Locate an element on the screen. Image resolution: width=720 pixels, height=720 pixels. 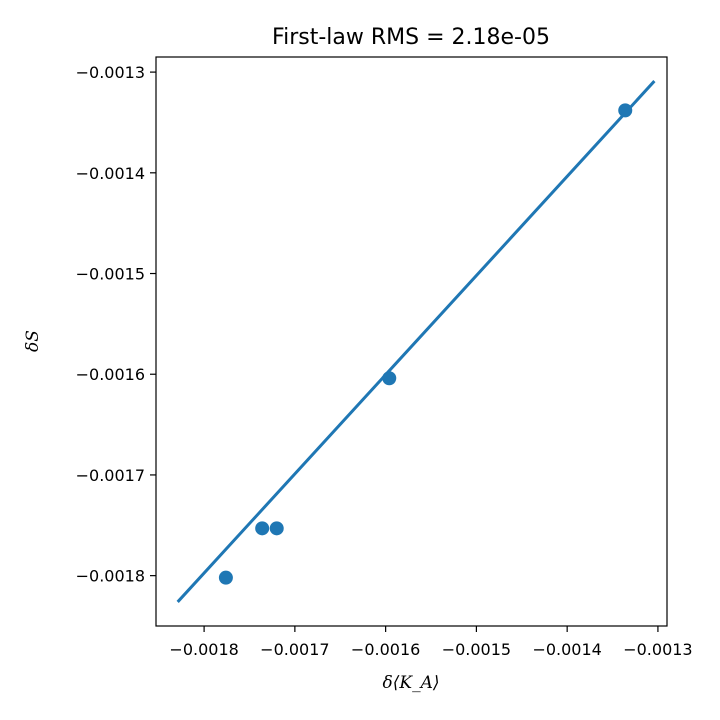
x-tick-label: −0.0018 is located at coordinates (203, 649).